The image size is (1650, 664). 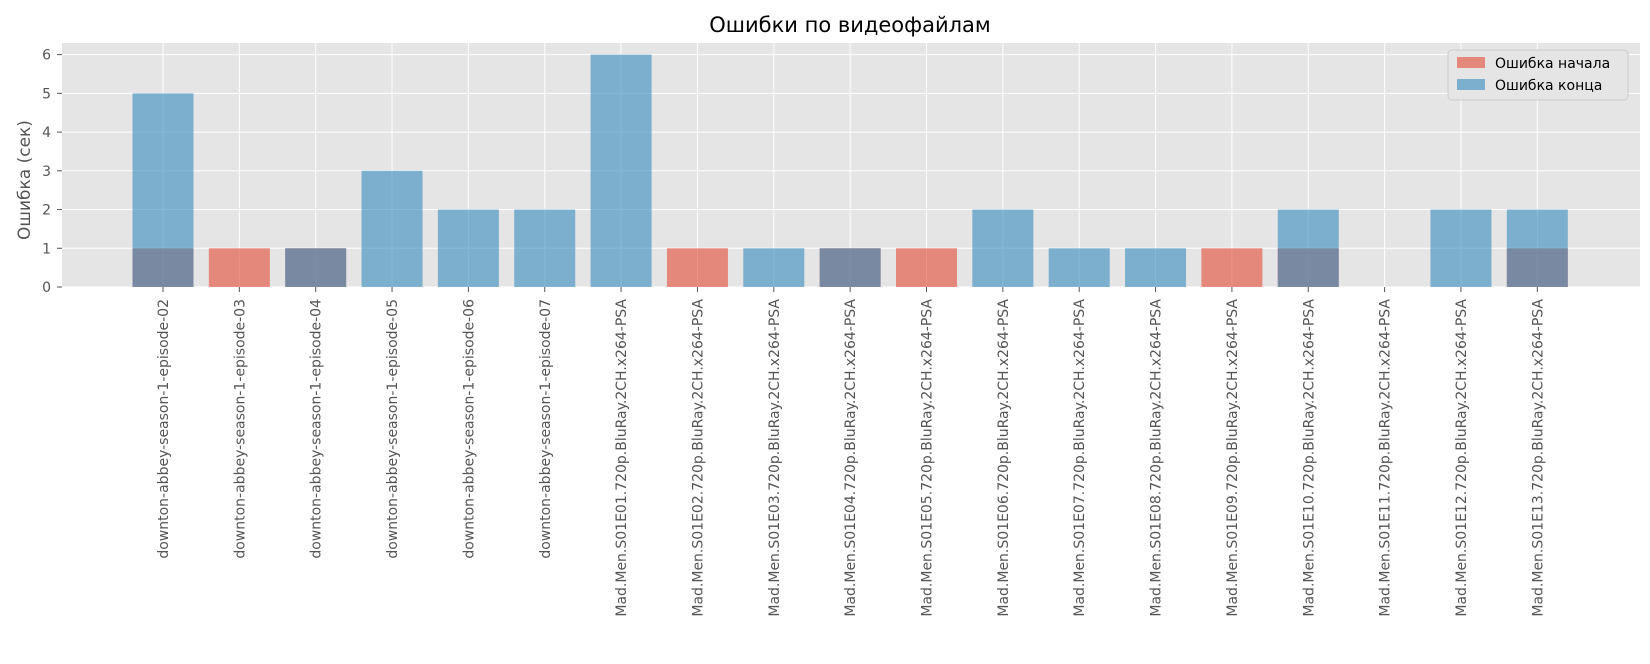 I want to click on y-tick-label: 4, so click(x=46, y=133).